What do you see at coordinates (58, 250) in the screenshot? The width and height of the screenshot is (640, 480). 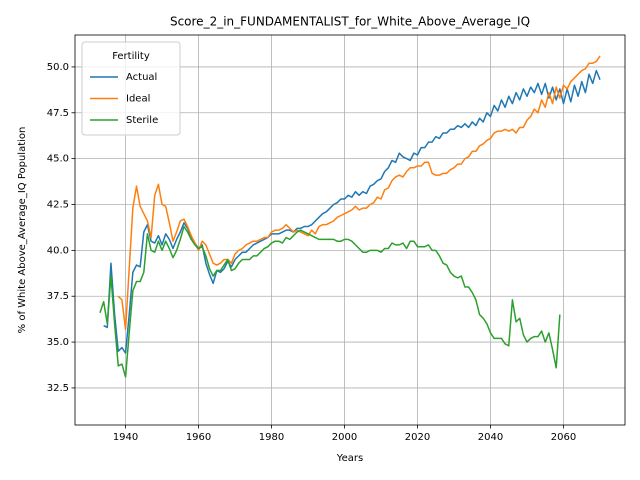 I see `y-tick-label: 40.0` at bounding box center [58, 250].